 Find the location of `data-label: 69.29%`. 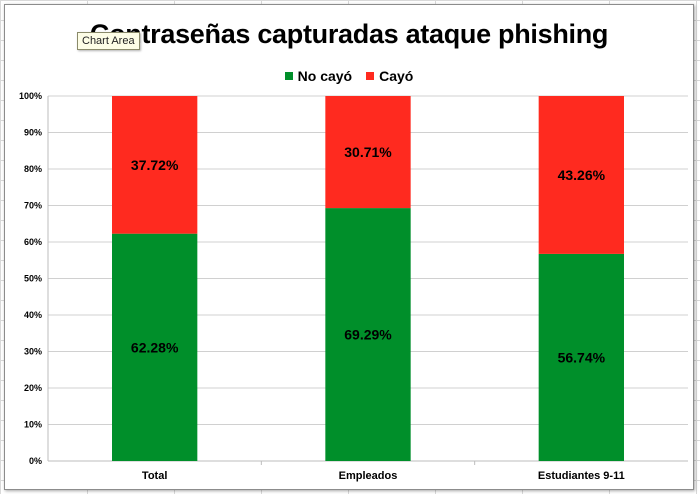

data-label: 69.29% is located at coordinates (368, 335).